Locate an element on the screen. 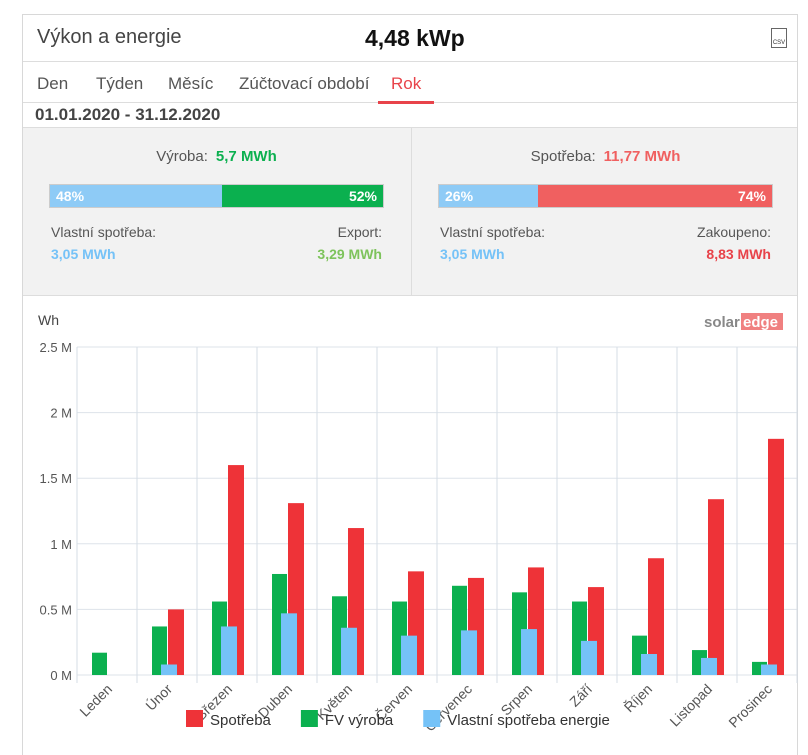 The image size is (808, 755). solaredge-logo: solar edge is located at coordinates (743, 322).